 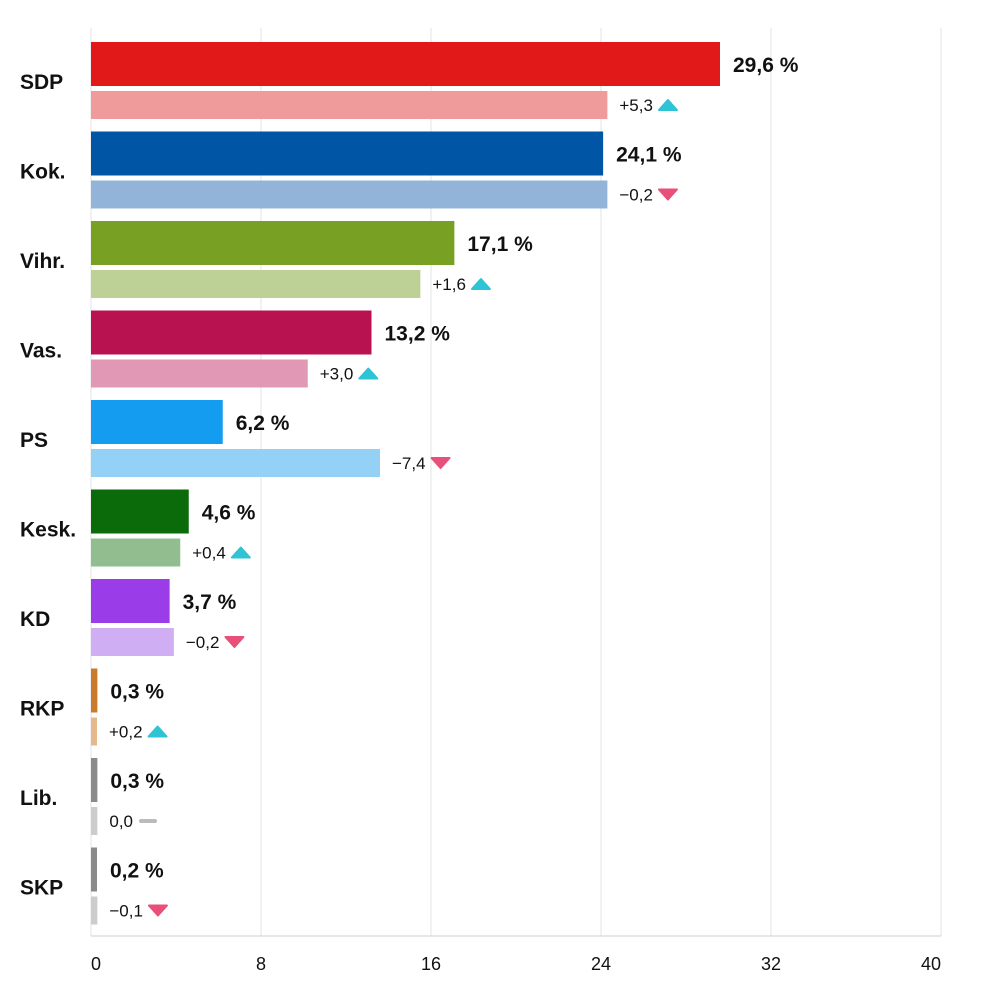 I want to click on party-row: Lib. 0,3 % 0,0, so click(x=92, y=796).